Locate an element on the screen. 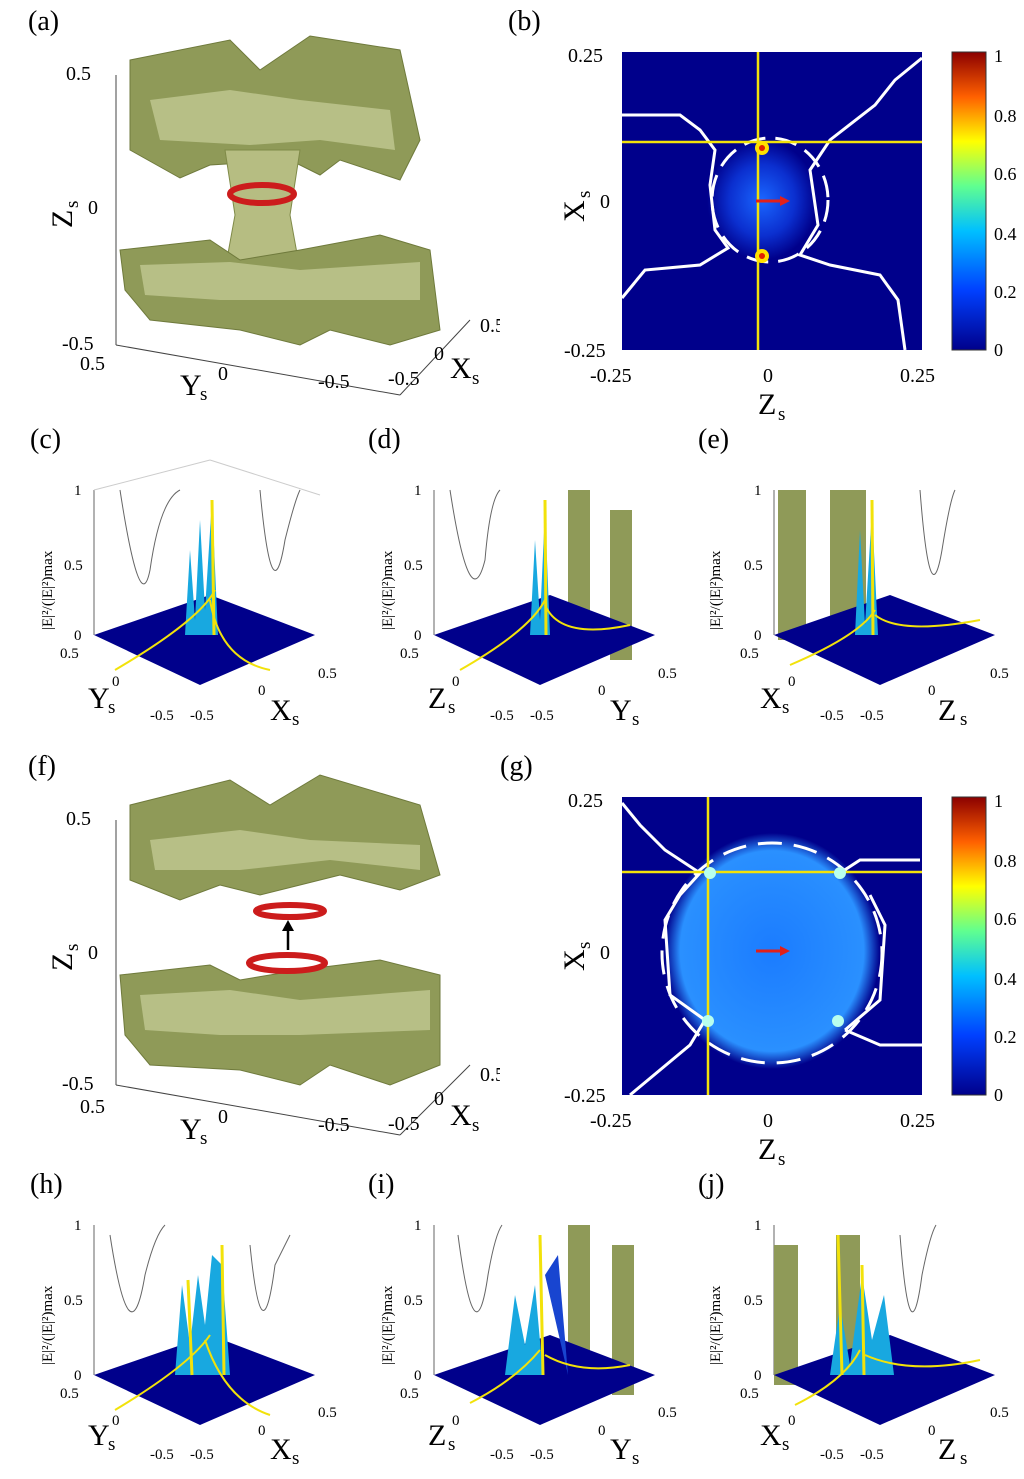  tick-zs-mid: 0 is located at coordinates (768, 1121).